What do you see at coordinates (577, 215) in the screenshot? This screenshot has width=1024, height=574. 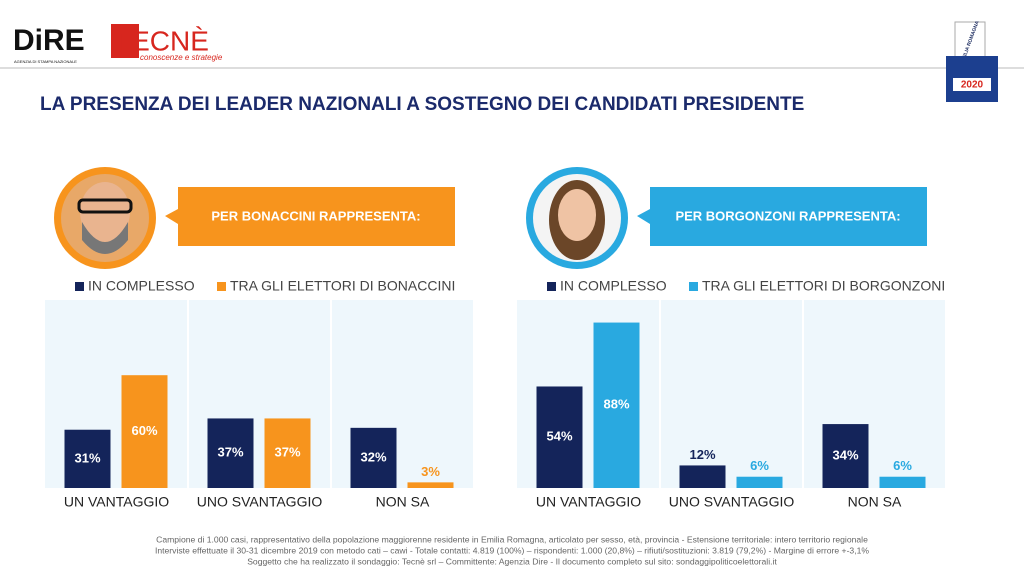 I see `photo-face` at bounding box center [577, 215].